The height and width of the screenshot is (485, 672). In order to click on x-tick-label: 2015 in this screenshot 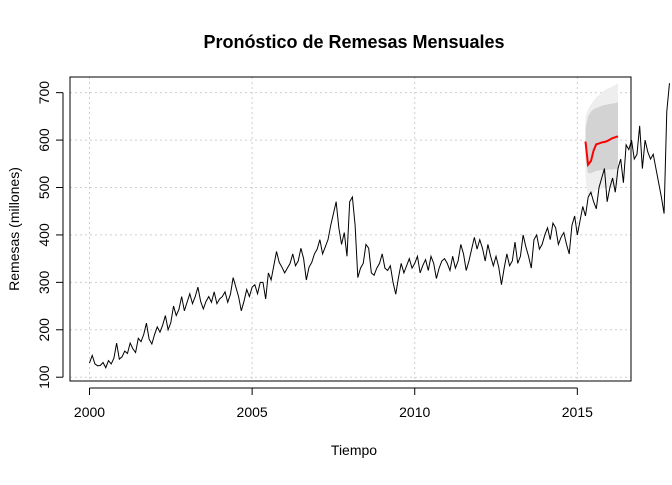, I will do `click(577, 412)`.